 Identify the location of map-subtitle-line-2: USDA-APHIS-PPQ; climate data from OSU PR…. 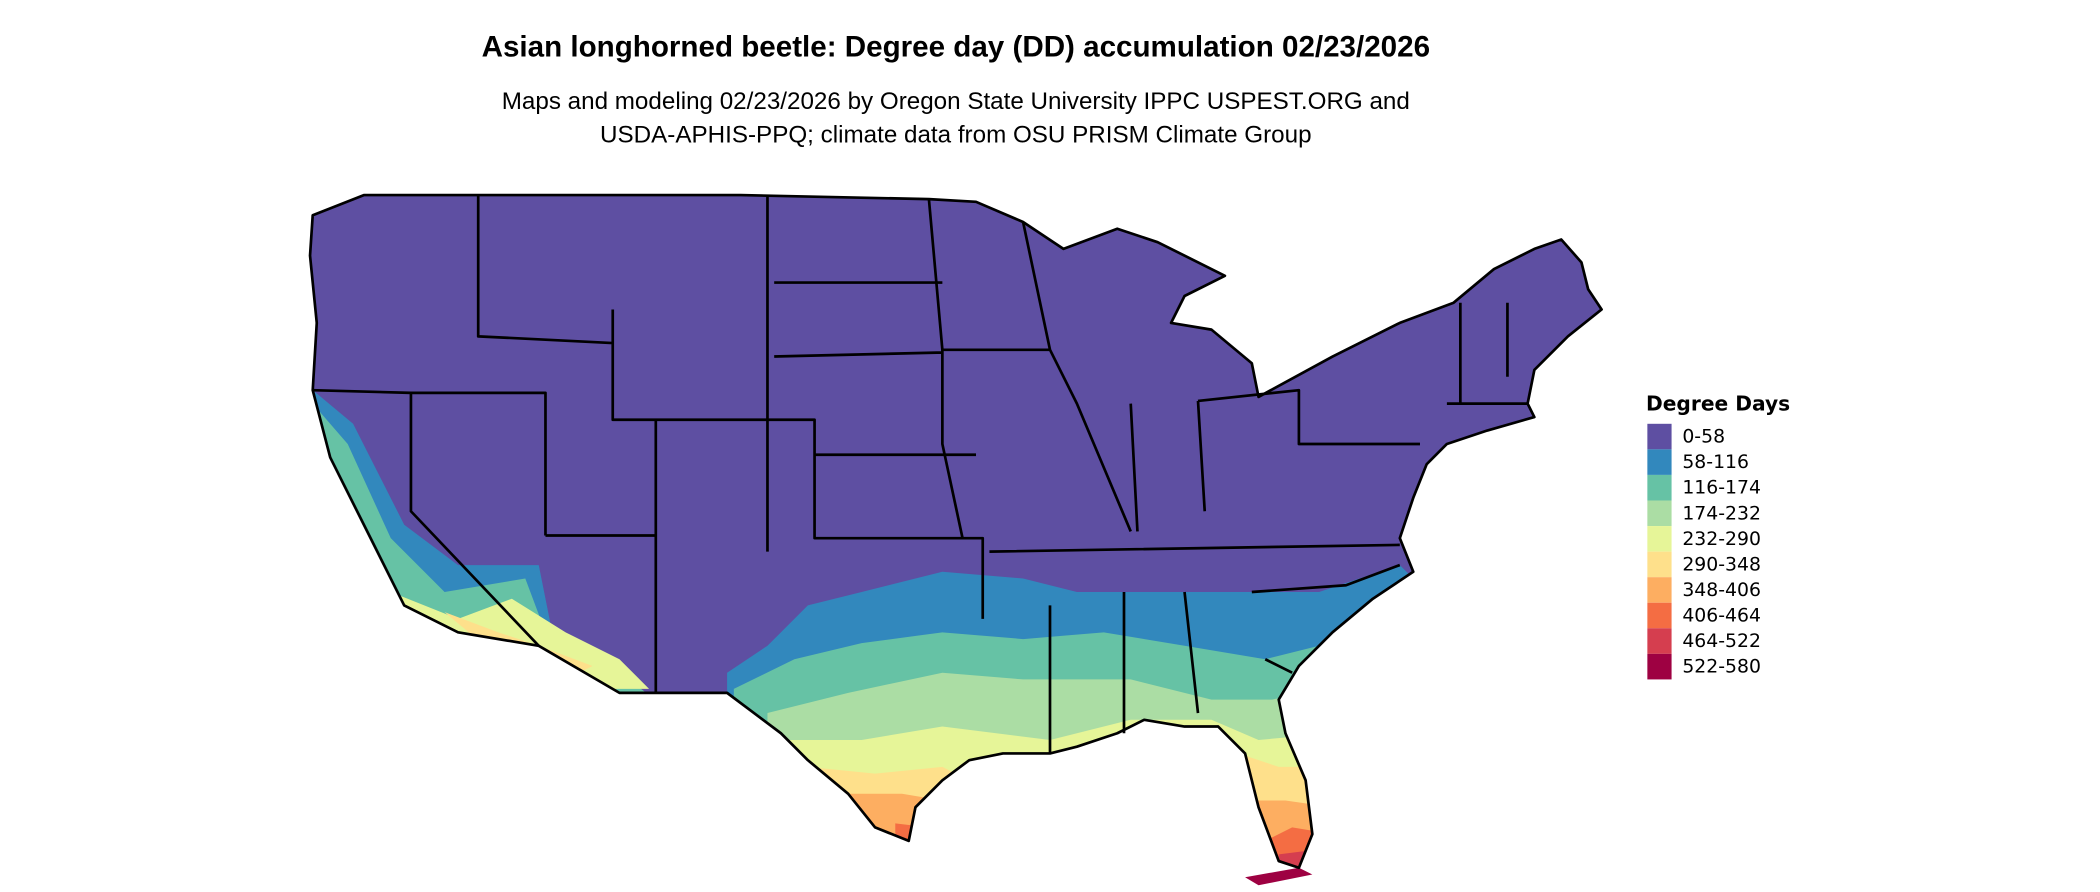
(955, 135).